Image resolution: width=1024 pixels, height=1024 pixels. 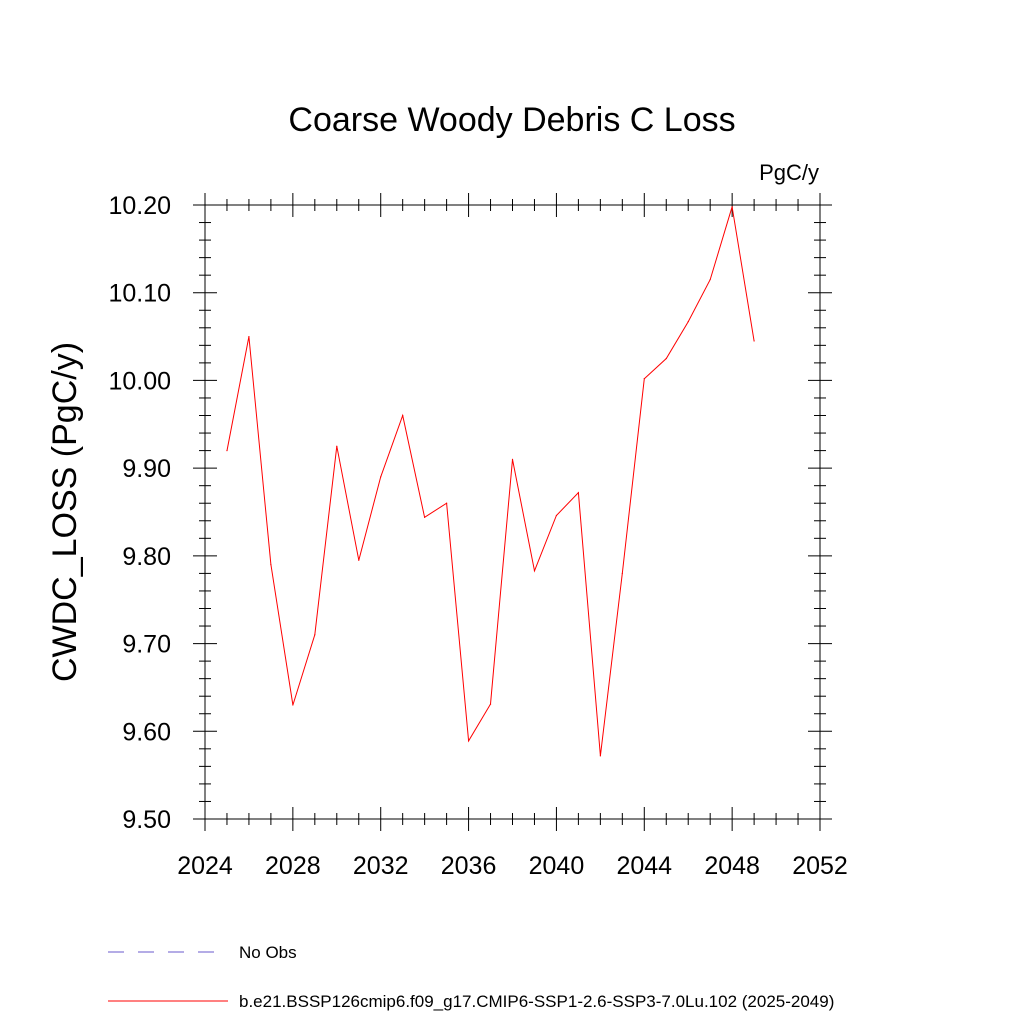 I want to click on x-tick-labels: 2024 2028 2032 2036 2040 2044 2048 2052, so click(x=512, y=866).